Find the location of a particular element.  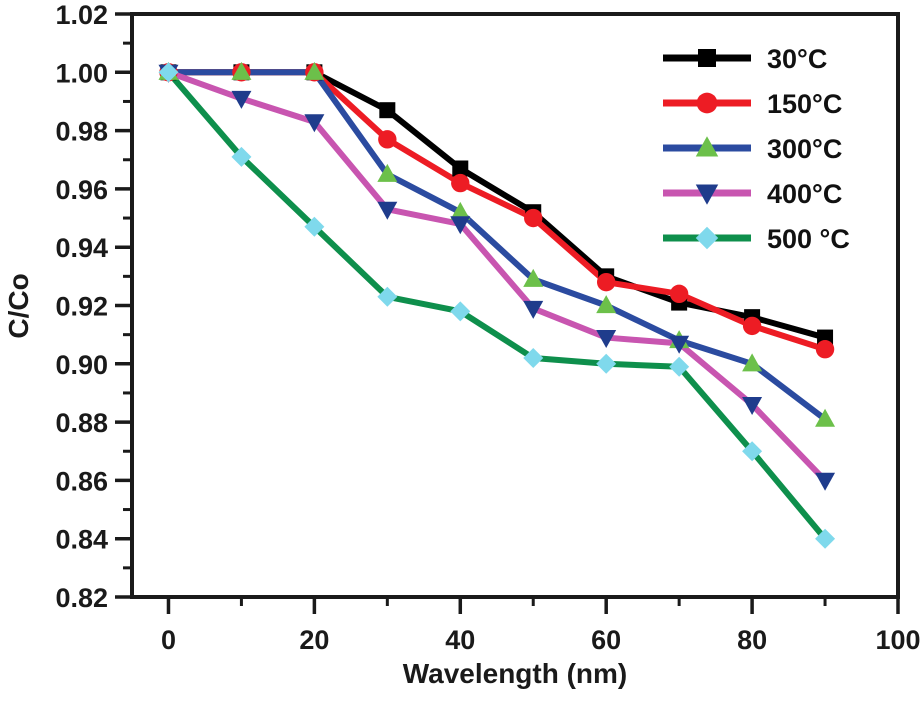

x-tick-label: 40 is located at coordinates (460, 640).